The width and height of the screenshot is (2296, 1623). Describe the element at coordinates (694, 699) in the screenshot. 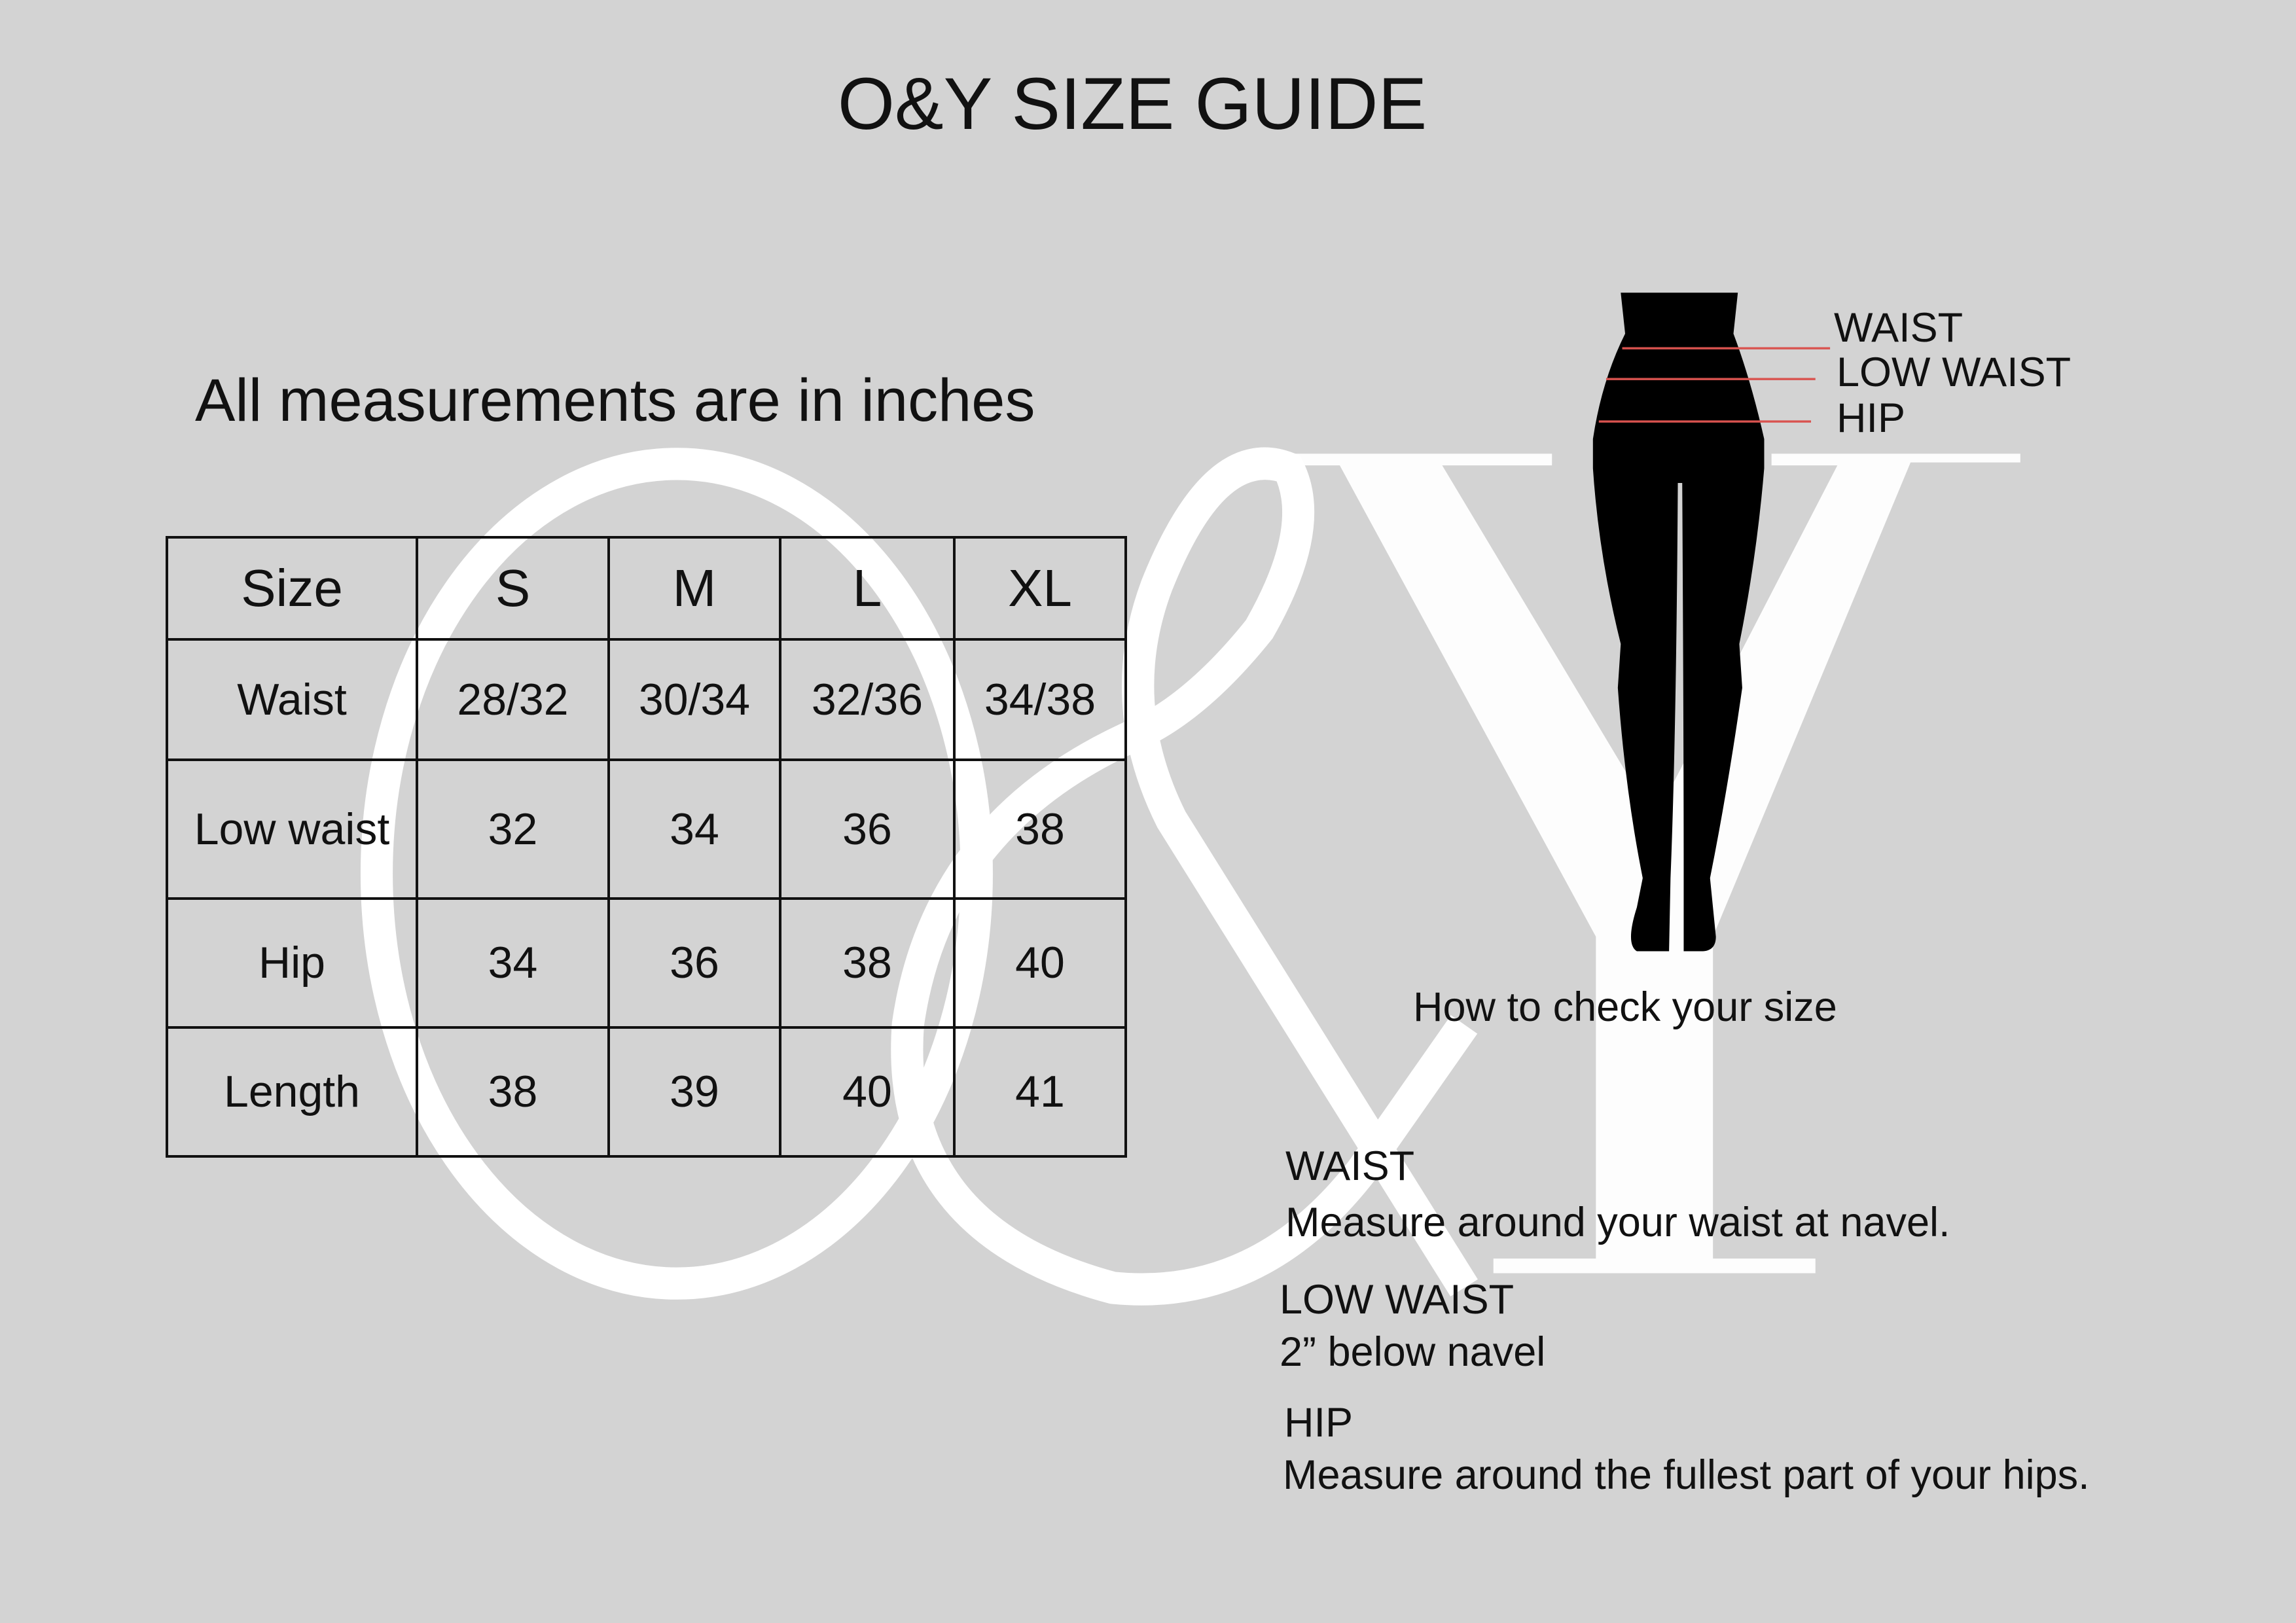

I see `cell: 30/34` at that location.